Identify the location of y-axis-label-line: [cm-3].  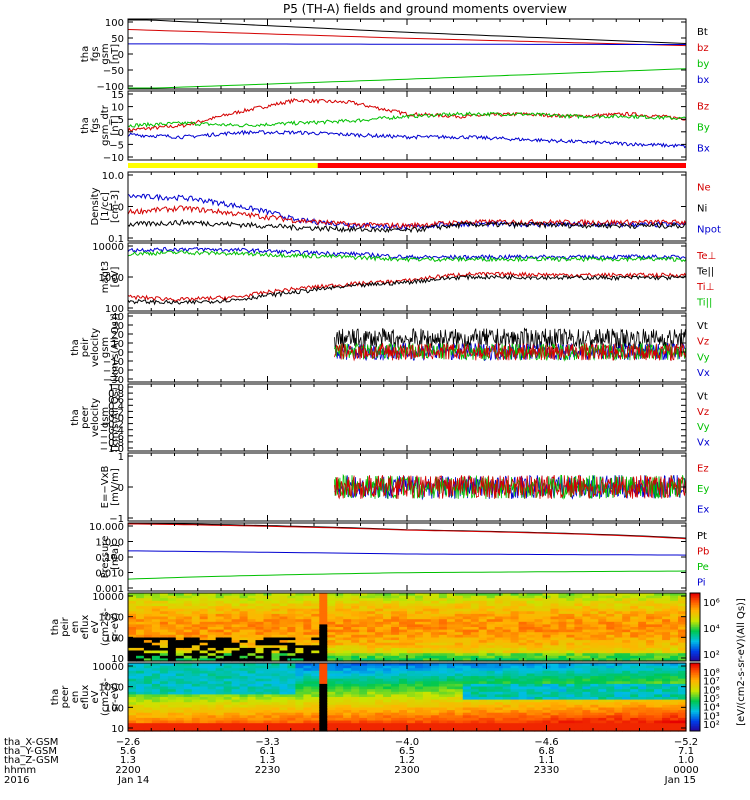
(115, 206).